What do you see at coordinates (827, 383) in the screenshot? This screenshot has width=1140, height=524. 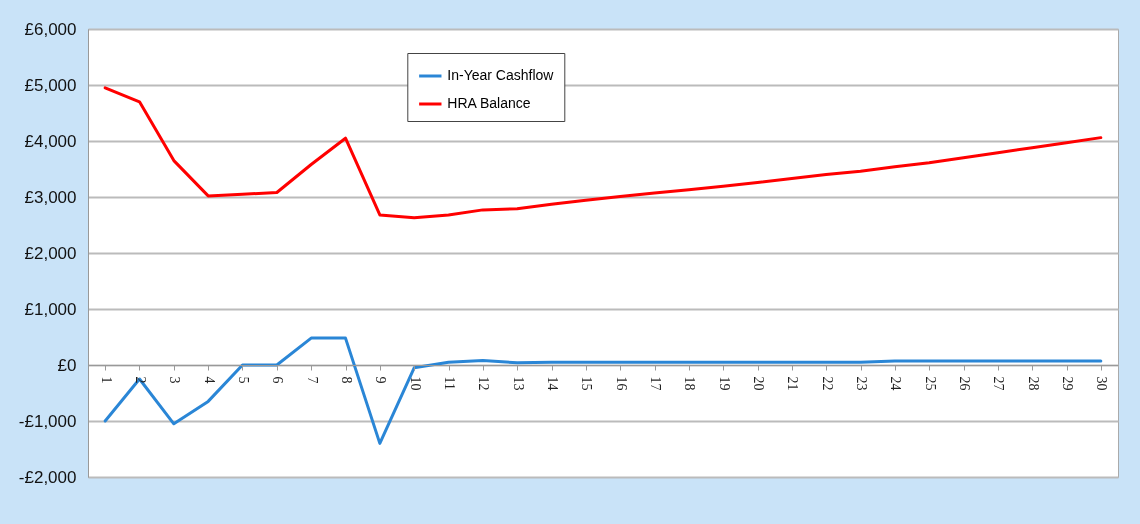 I see `x-tick-label: 22` at bounding box center [827, 383].